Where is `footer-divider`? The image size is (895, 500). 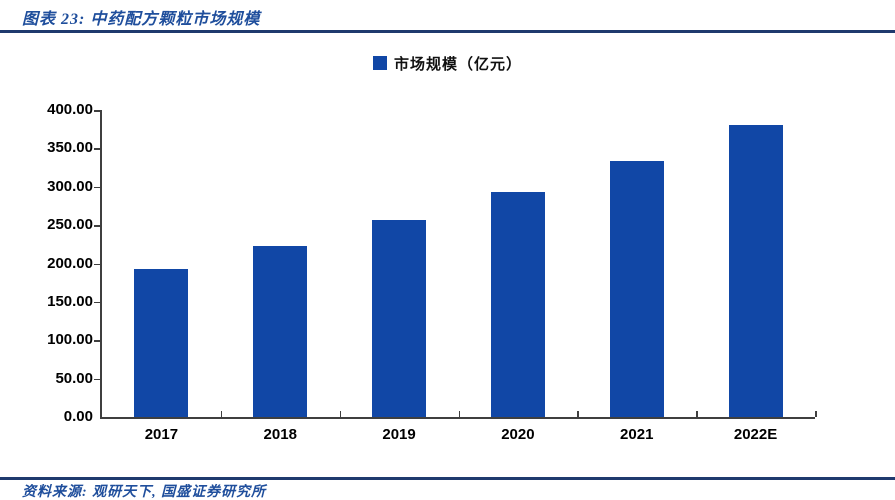
footer-divider is located at coordinates (447, 478).